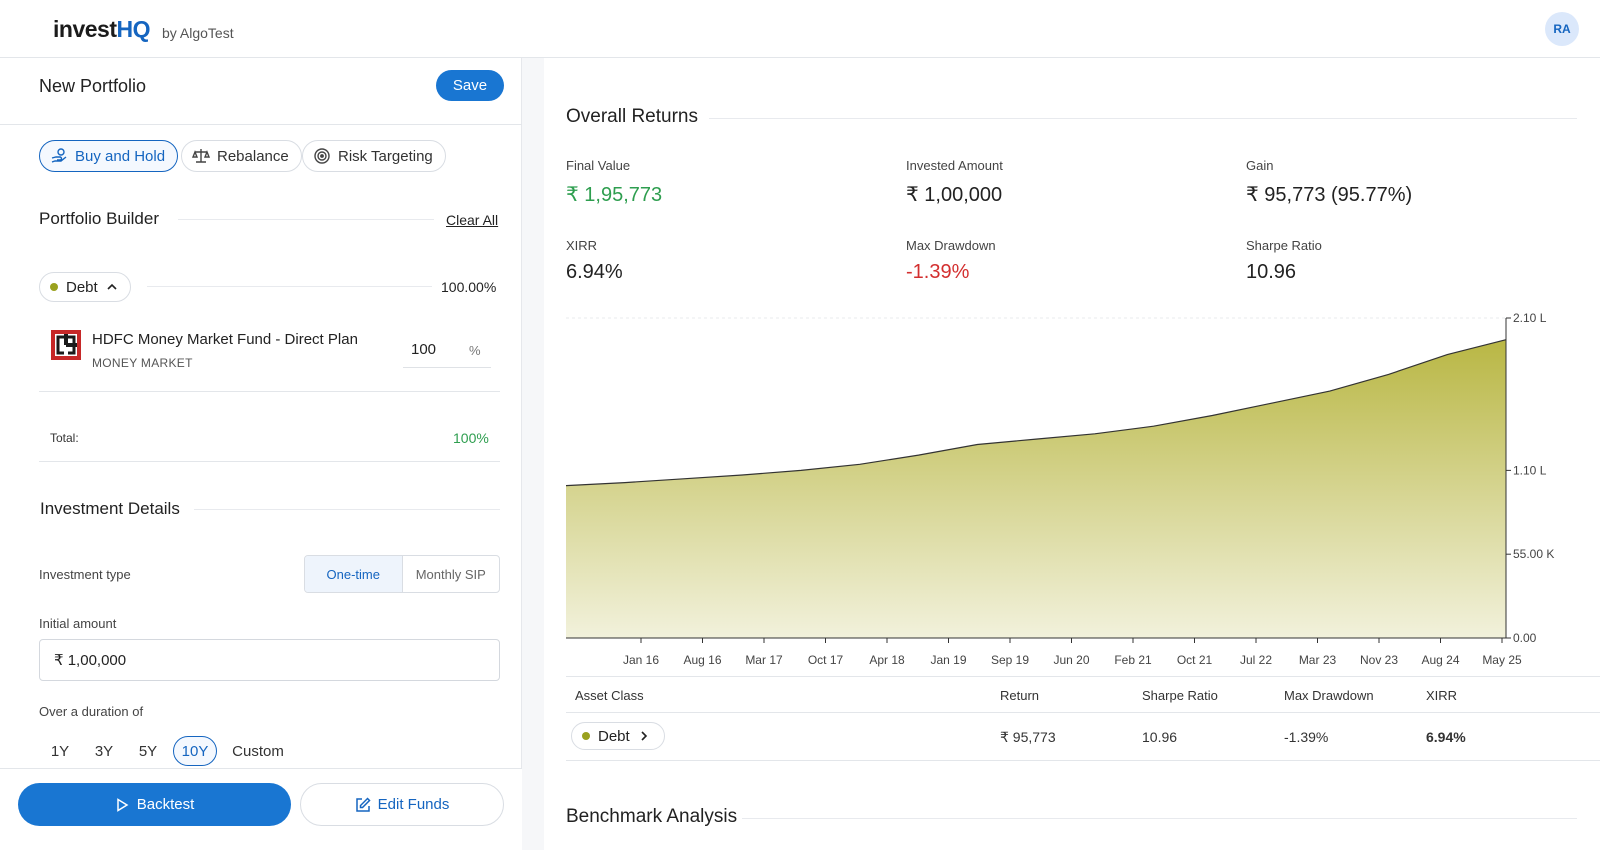  Describe the element at coordinates (1530, 318) in the screenshot. I see `y-tick-label: 2.10 L` at that location.